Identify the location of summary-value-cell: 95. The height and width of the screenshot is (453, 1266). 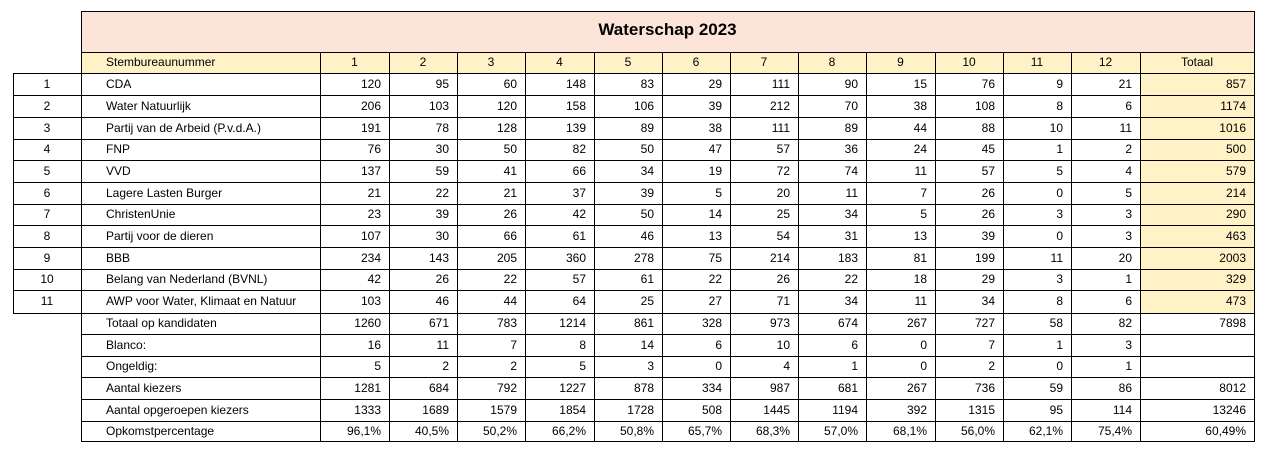
(1056, 410).